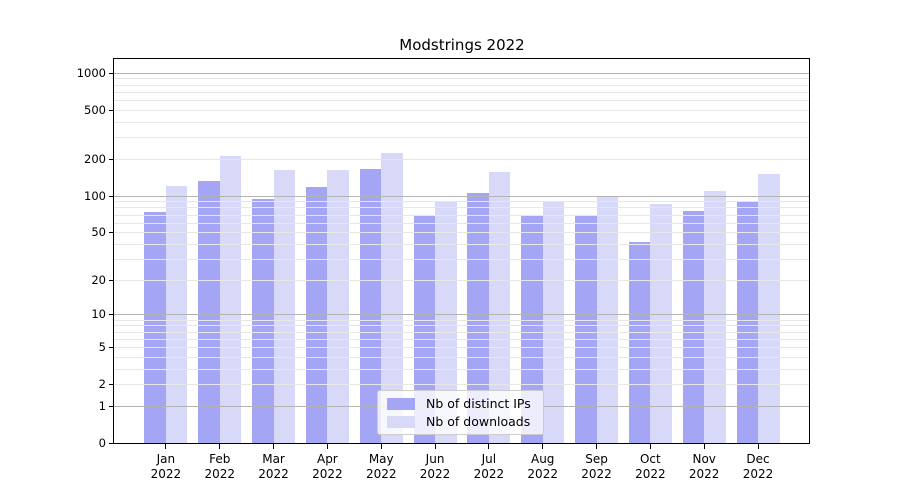 The height and width of the screenshot is (500, 900). Describe the element at coordinates (542, 466) in the screenshot. I see `x-tick-label-aug: Aug 2022` at that location.